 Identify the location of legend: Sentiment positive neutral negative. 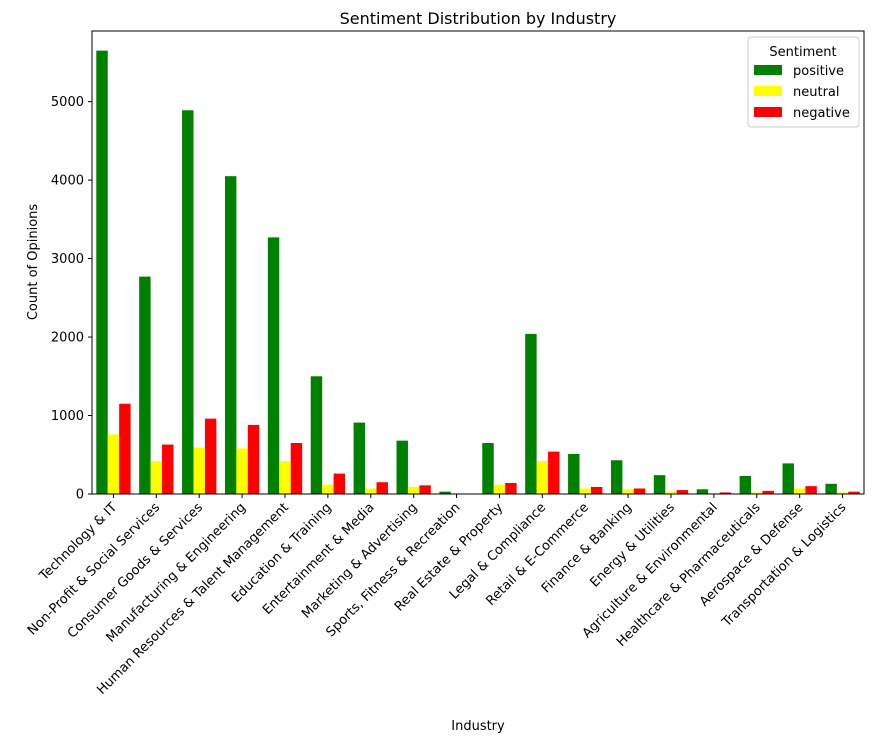
(803, 82).